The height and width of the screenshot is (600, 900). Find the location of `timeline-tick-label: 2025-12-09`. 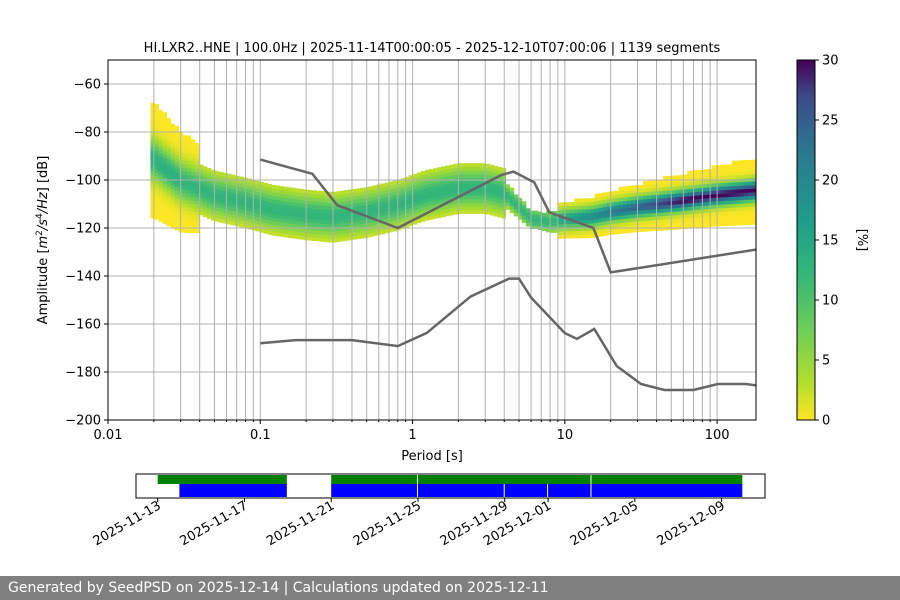

timeline-tick-label: 2025-12-09 is located at coordinates (691, 523).